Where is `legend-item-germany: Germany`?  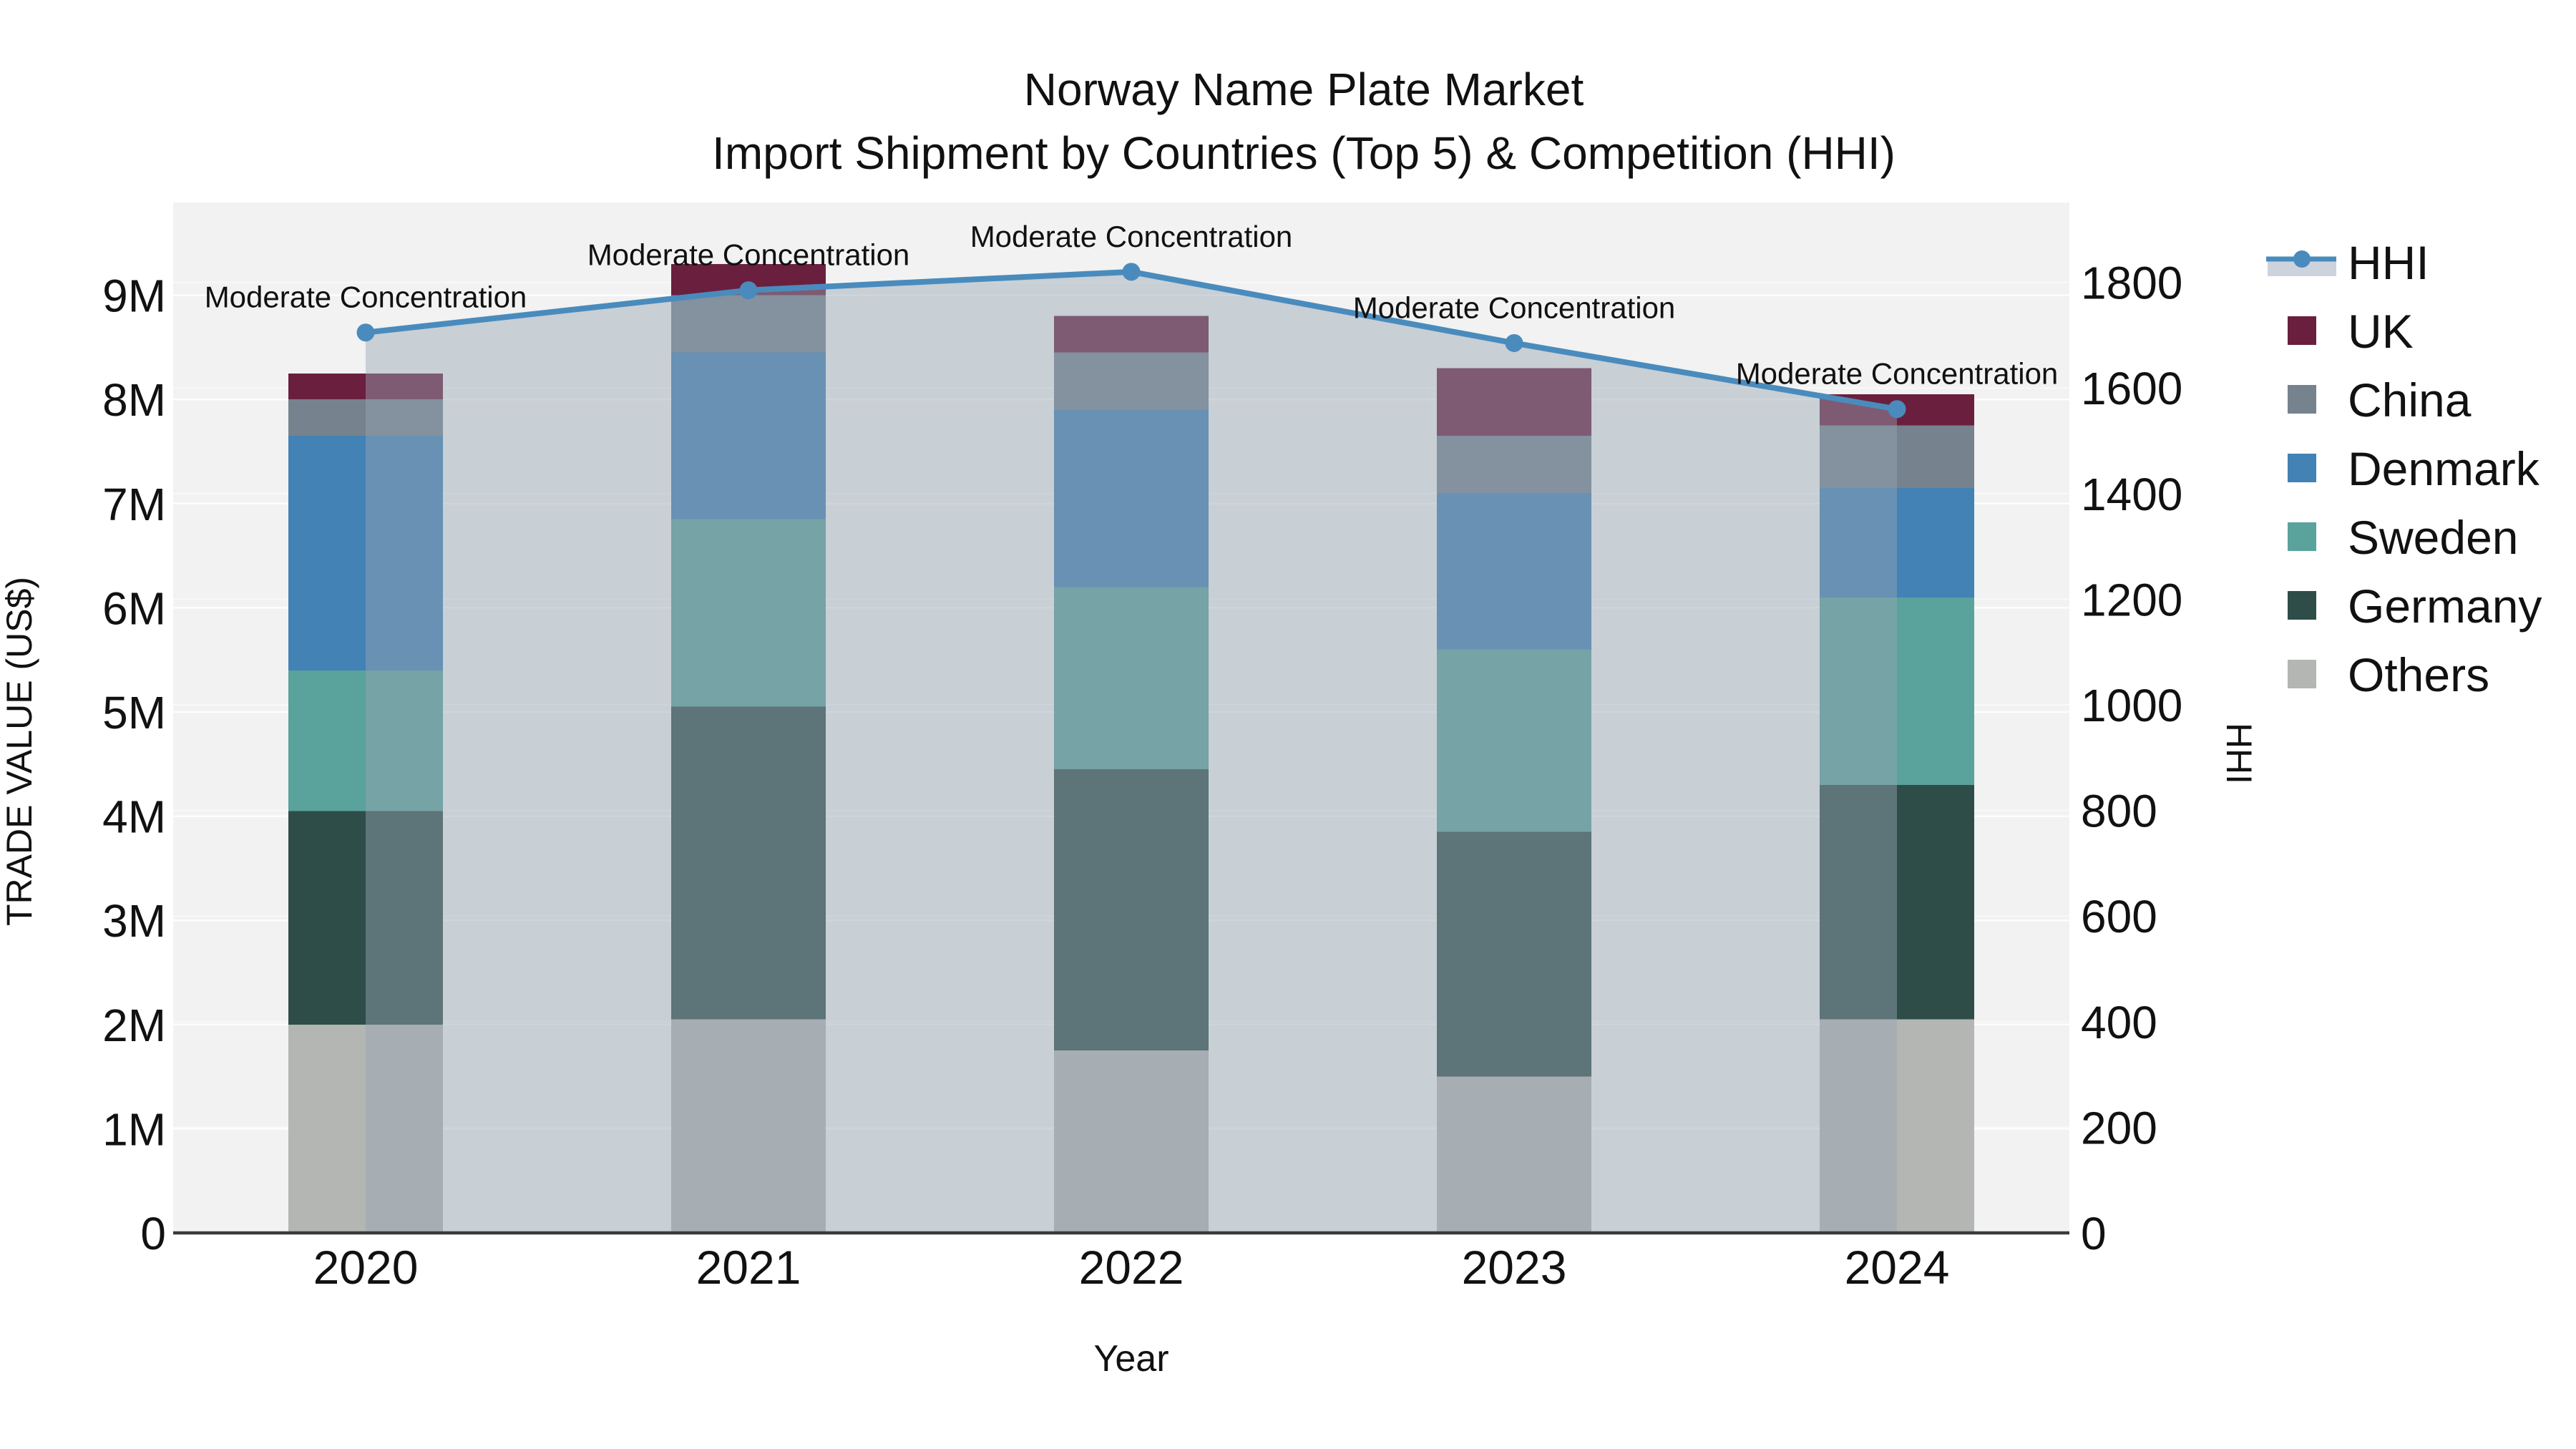
legend-item-germany: Germany is located at coordinates (2415, 606).